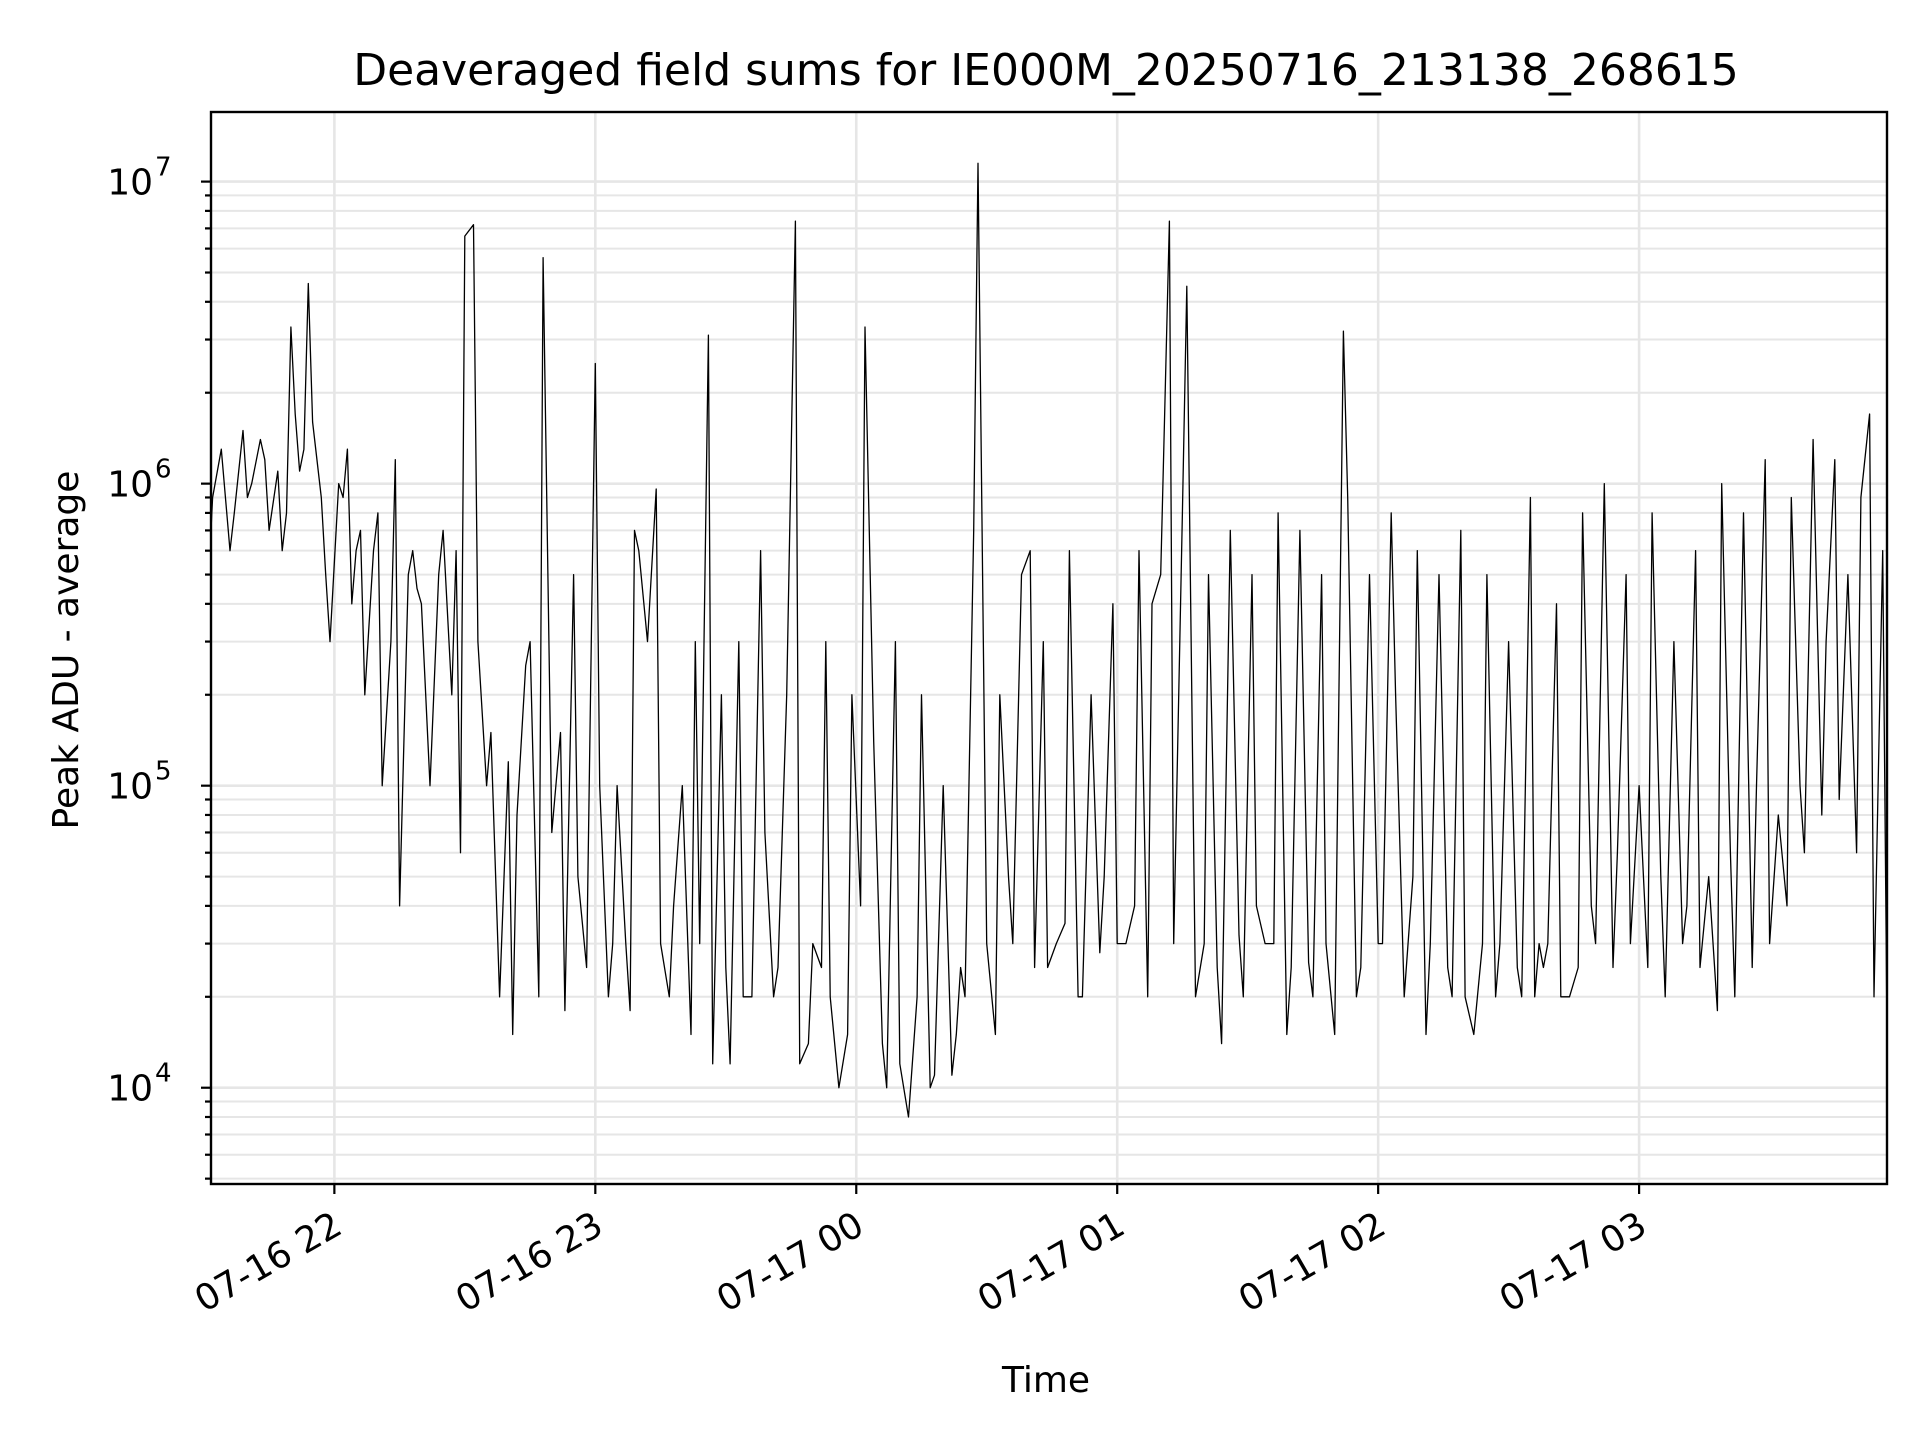 The width and height of the screenshot is (1920, 1445). I want to click on y-tick-label-exponent: 7, so click(163, 168).